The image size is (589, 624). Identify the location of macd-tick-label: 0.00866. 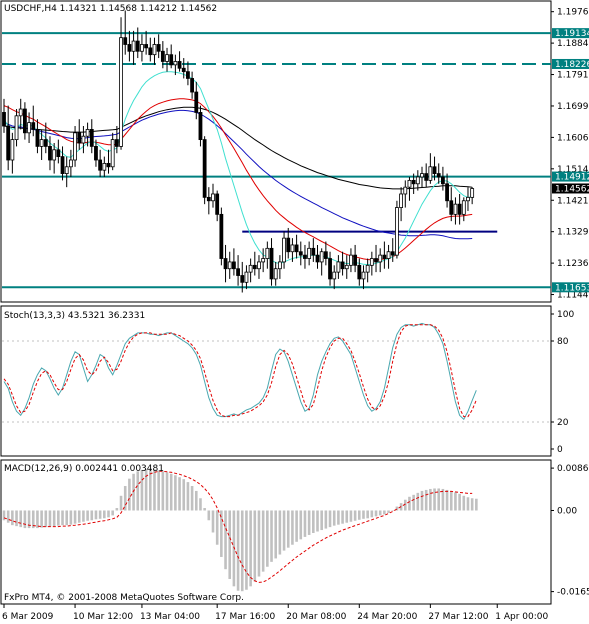
(573, 469).